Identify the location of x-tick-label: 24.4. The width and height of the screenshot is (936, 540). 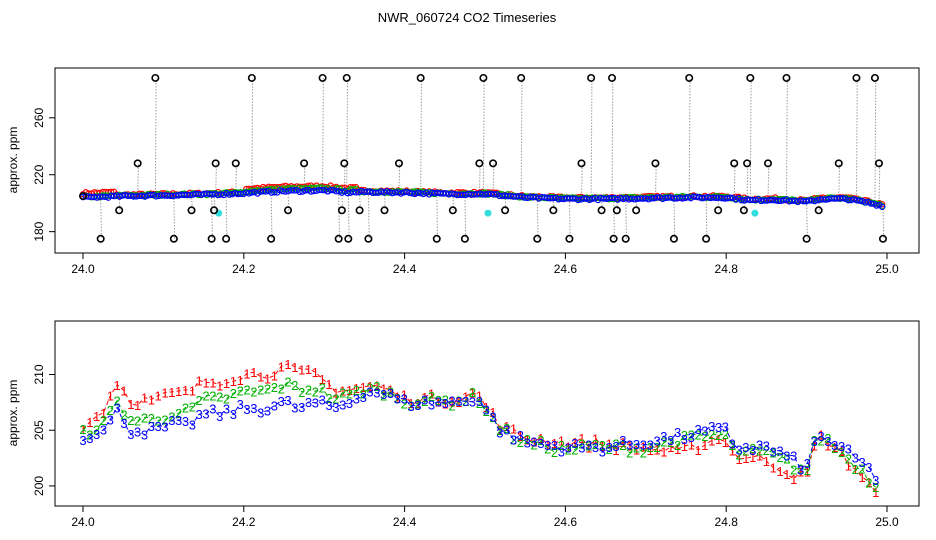
(405, 522).